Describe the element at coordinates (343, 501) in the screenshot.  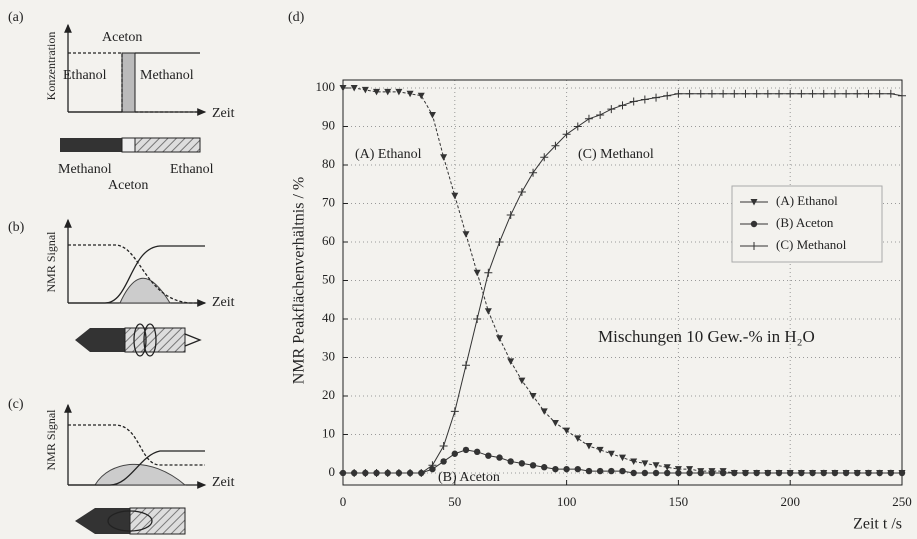
I see `x-tick-label: 0` at that location.